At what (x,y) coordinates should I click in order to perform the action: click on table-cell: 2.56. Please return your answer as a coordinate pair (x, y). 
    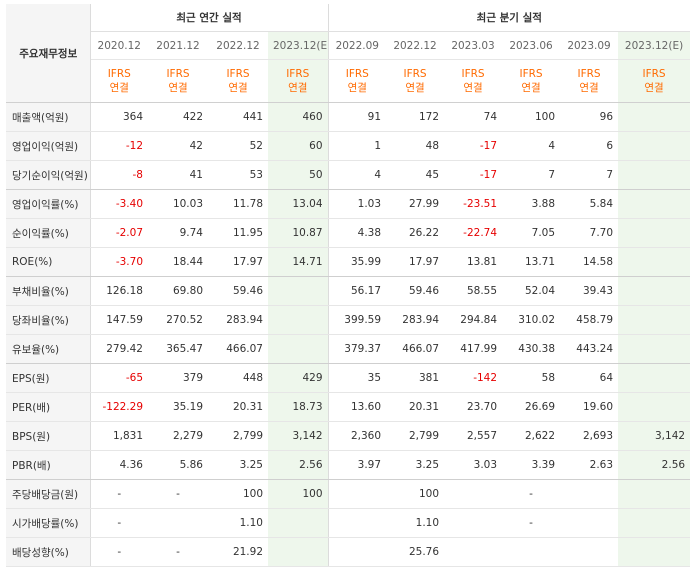
    Looking at the image, I should click on (298, 465).